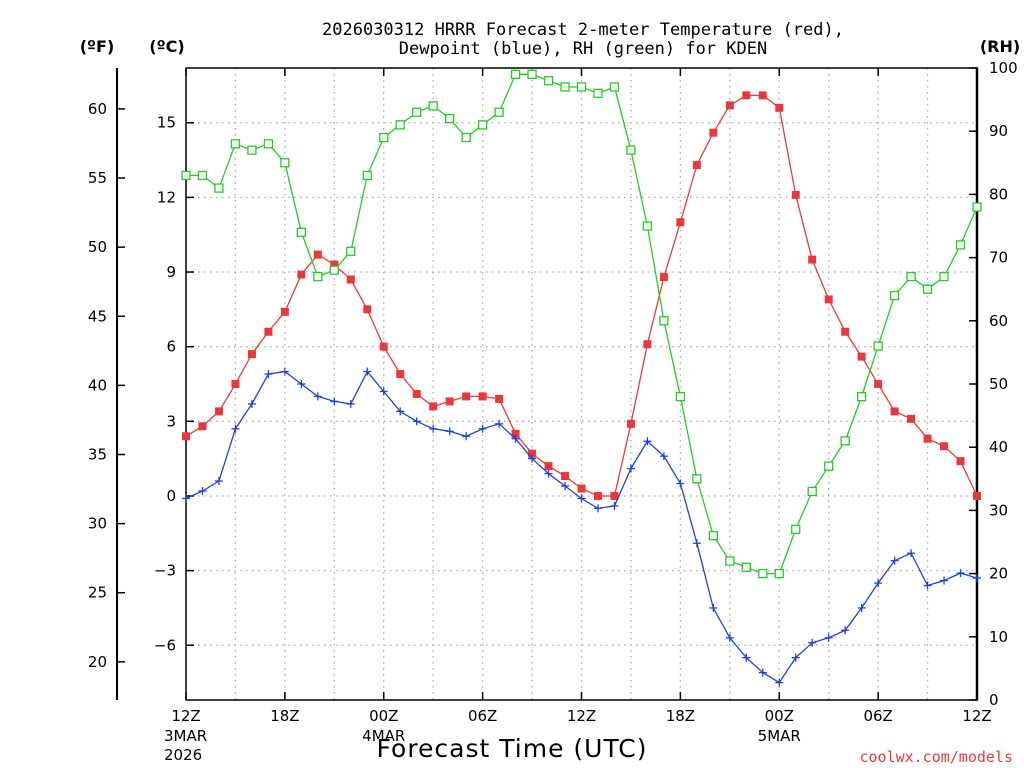  I want to click on rh-tick-label: 80, so click(998, 194).